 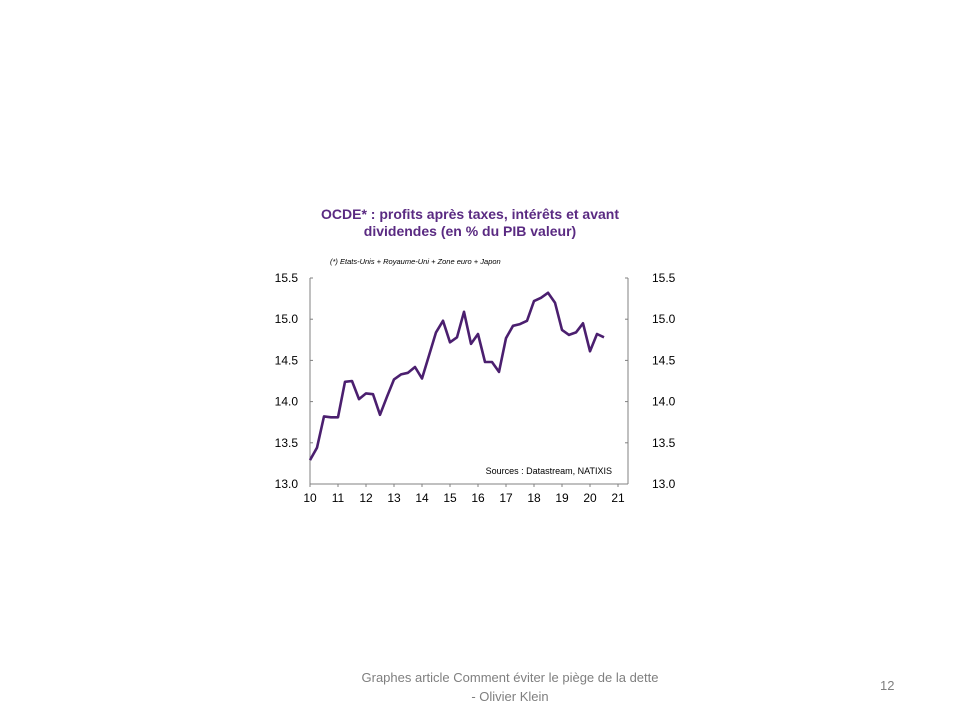 I want to click on x-tick-label: 13, so click(x=394, y=498).